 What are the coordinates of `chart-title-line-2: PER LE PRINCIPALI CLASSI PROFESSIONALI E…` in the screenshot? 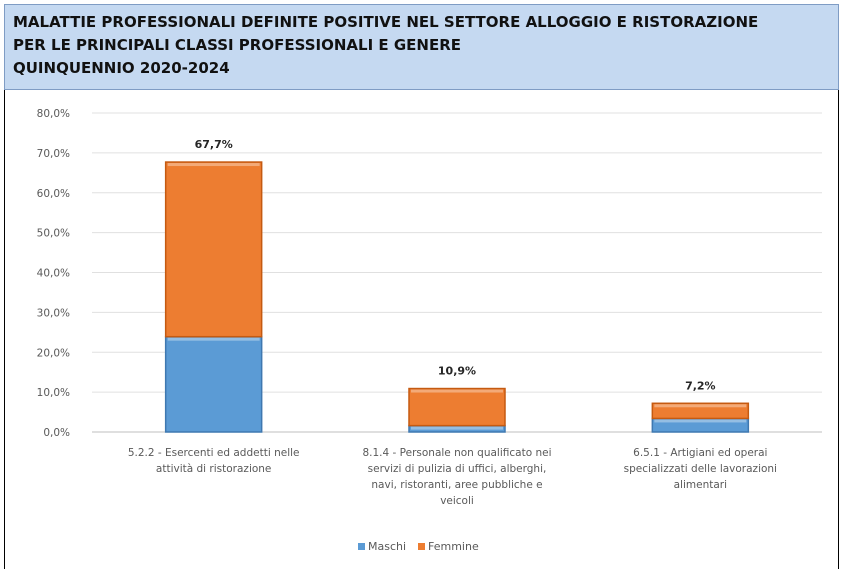 It's located at (237, 45).